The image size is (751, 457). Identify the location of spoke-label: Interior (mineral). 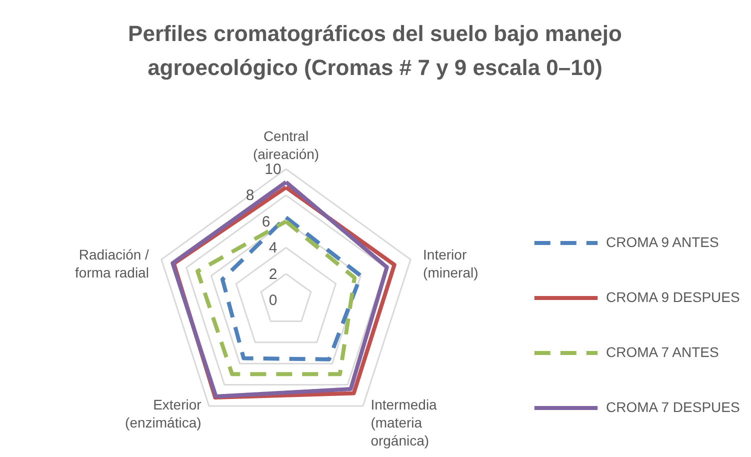
(450, 263).